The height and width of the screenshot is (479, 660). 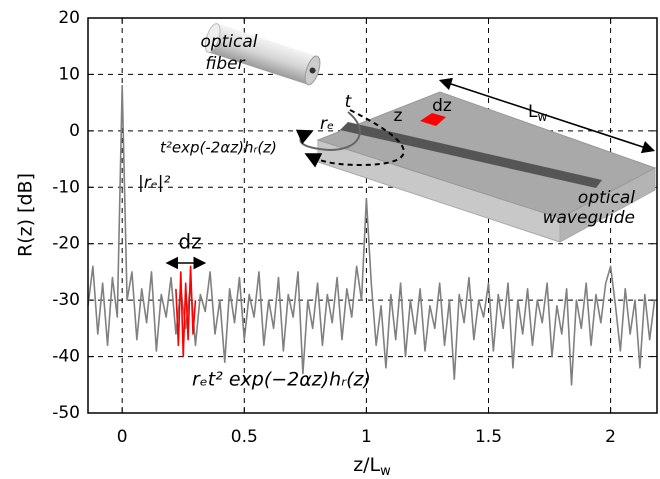 What do you see at coordinates (610, 437) in the screenshot?
I see `x-tick-label: 2` at bounding box center [610, 437].